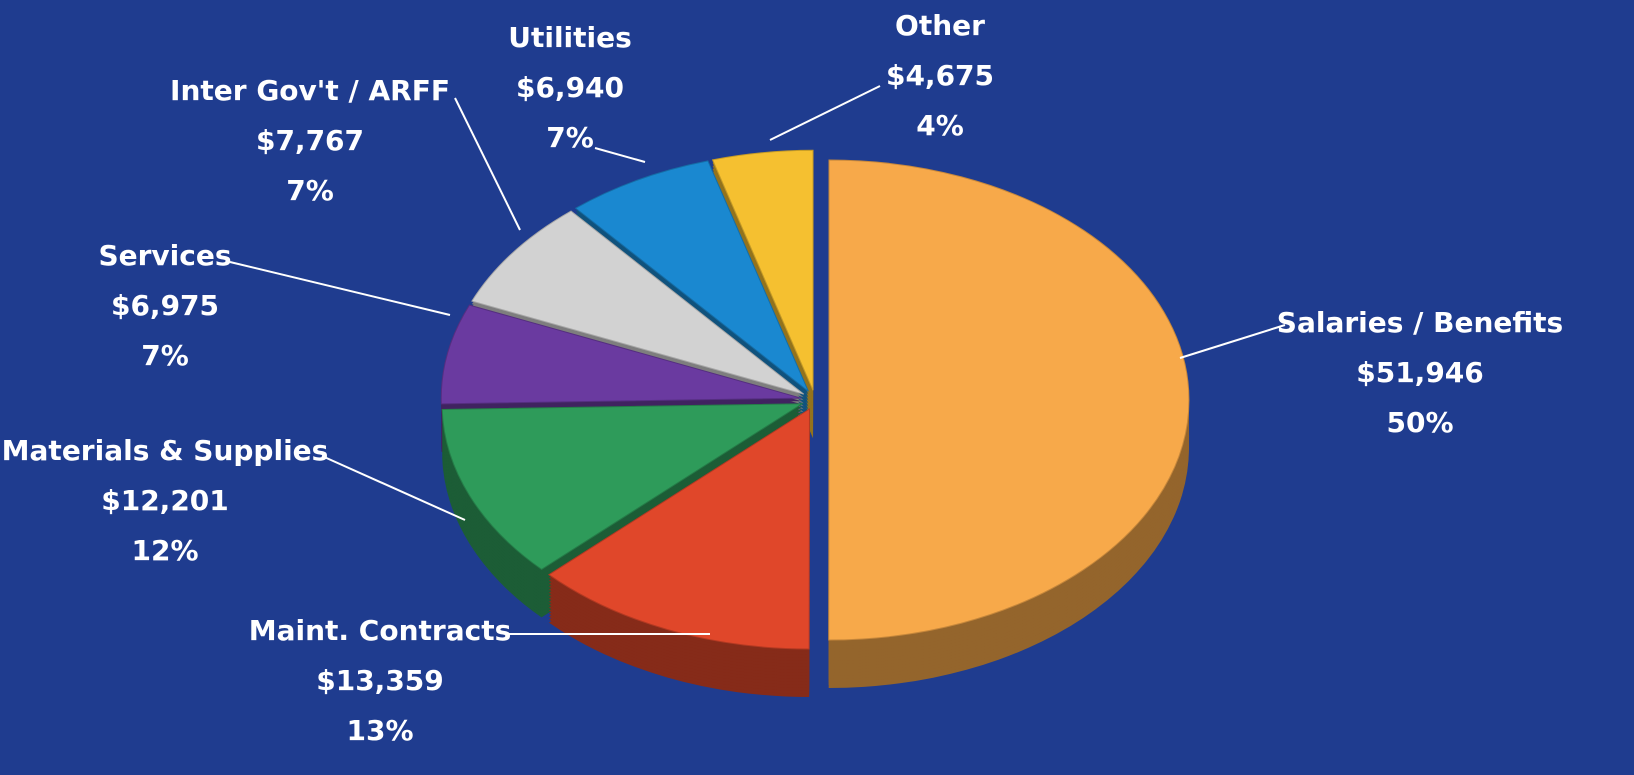 The height and width of the screenshot is (775, 1634). What do you see at coordinates (940, 125) in the screenshot?
I see `percent-label: 4%` at bounding box center [940, 125].